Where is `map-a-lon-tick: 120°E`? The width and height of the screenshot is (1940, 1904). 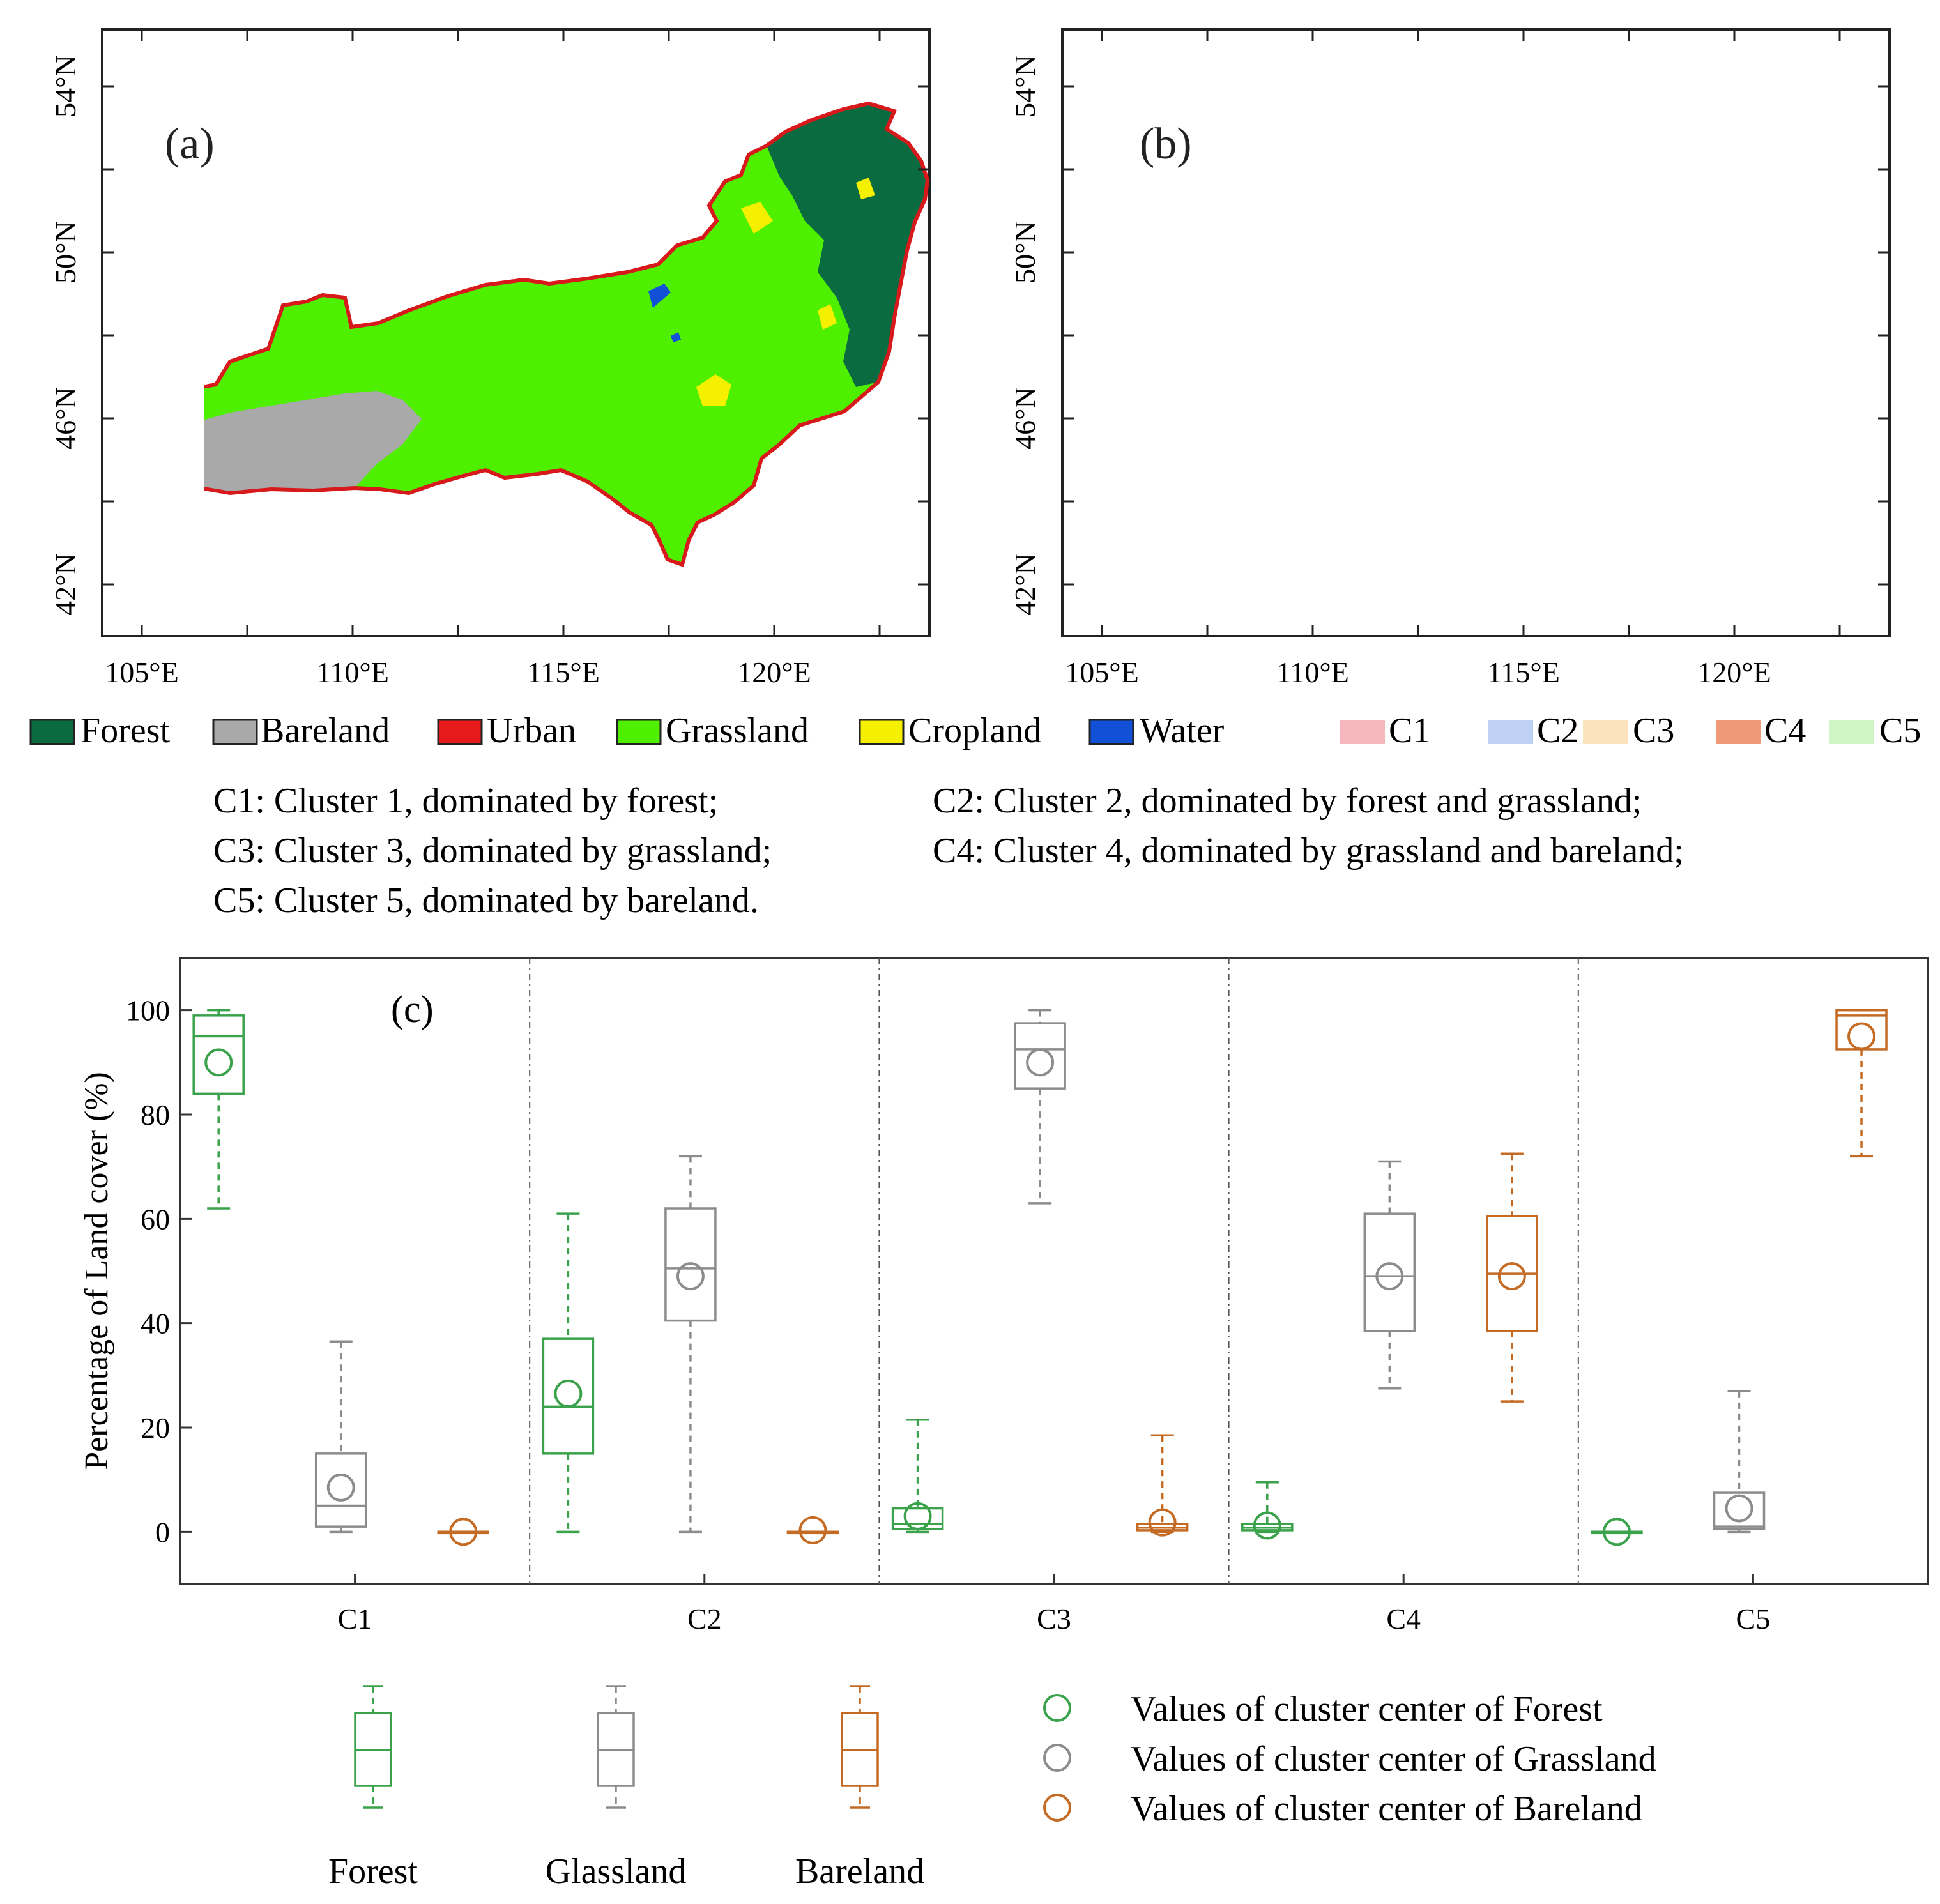
map-a-lon-tick: 120°E is located at coordinates (774, 672).